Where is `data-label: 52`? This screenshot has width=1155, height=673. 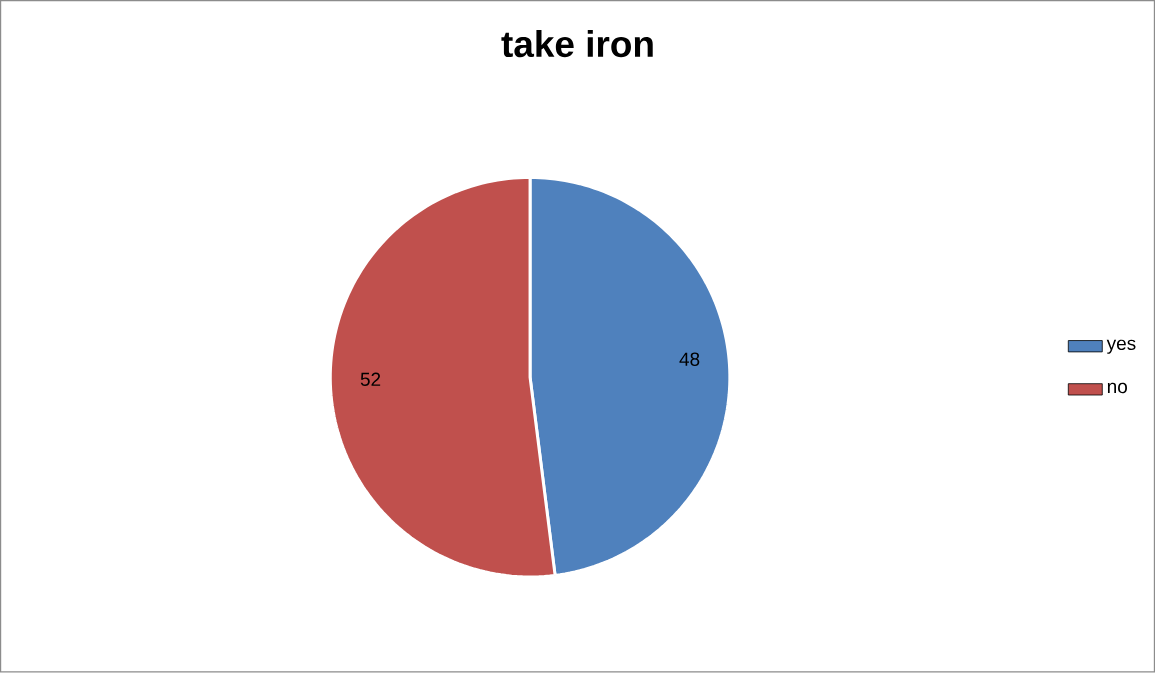
data-label: 52 is located at coordinates (370, 379).